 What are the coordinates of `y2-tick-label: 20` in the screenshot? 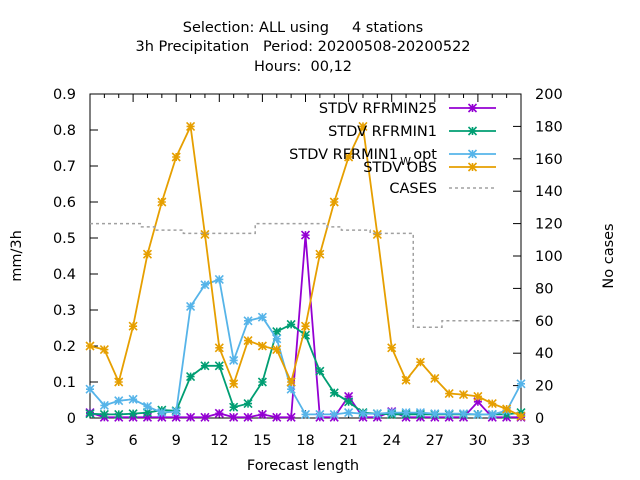 It's located at (544, 387).